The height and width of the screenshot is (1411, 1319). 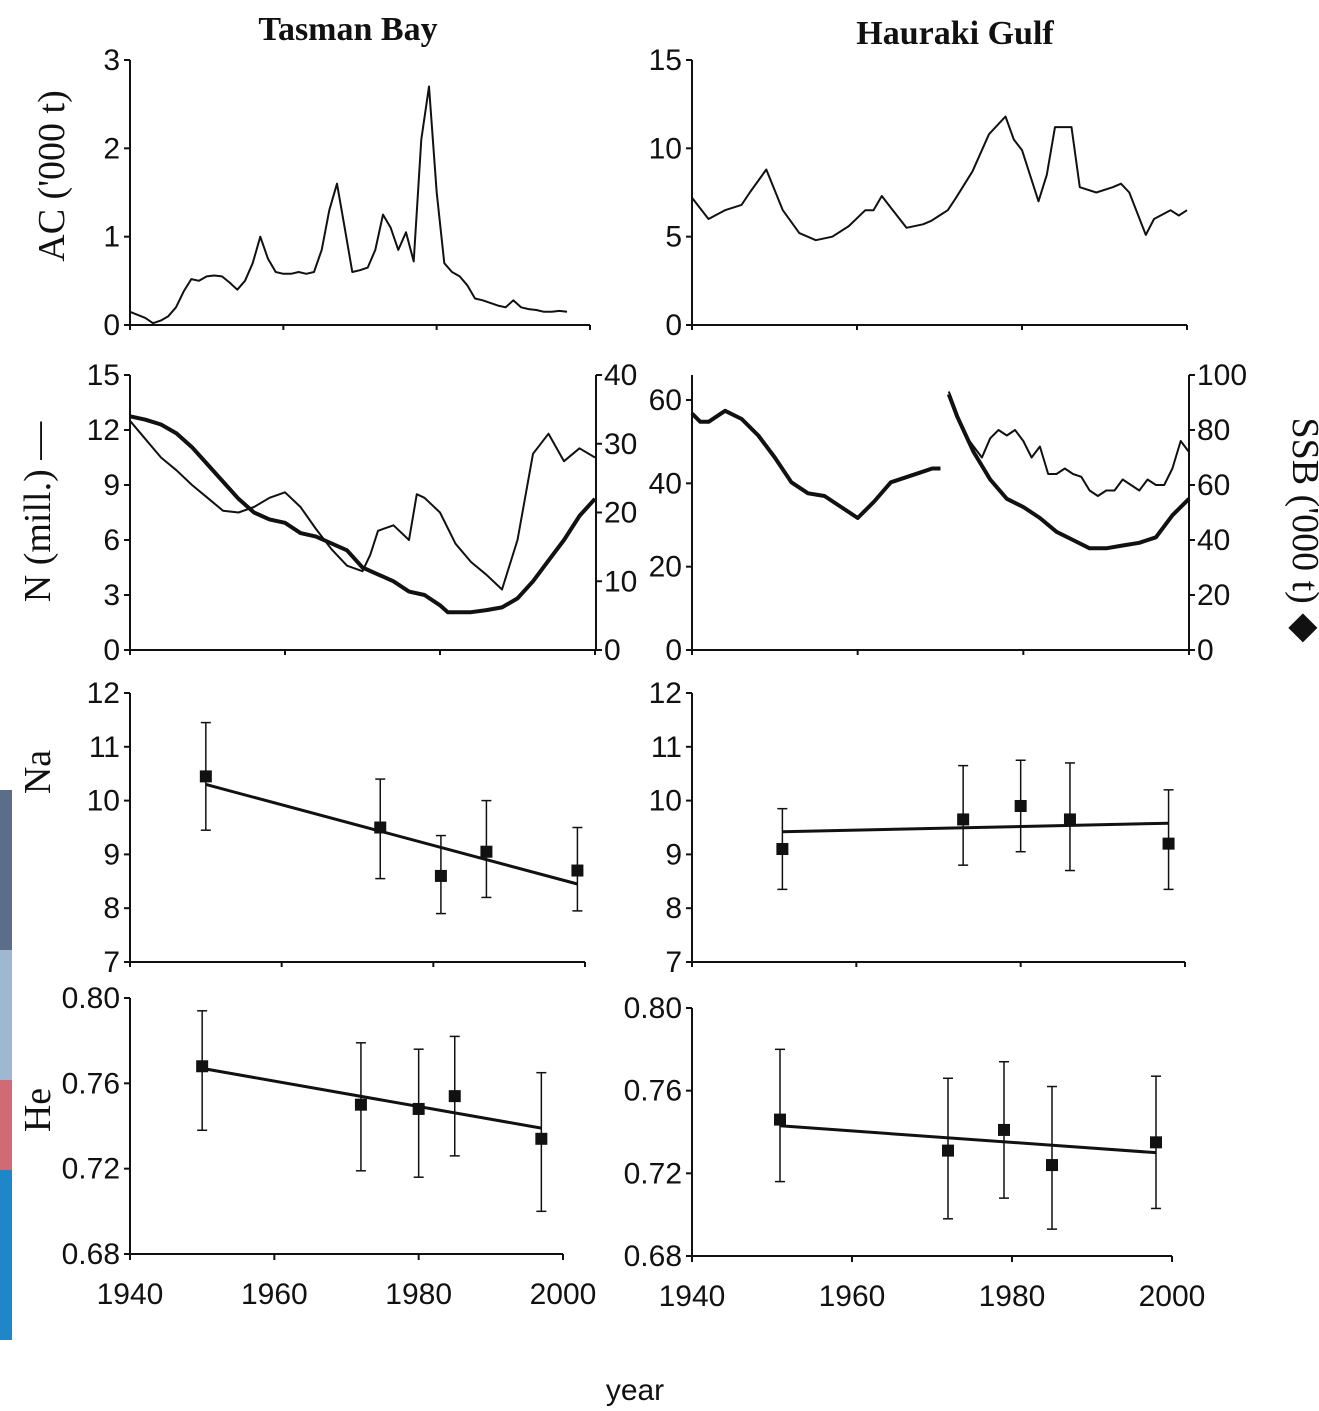 I want to click on panel-tb_n_ssb: 0 3 6 9 12 15 0 10 20 30 40, so click(x=362, y=513).